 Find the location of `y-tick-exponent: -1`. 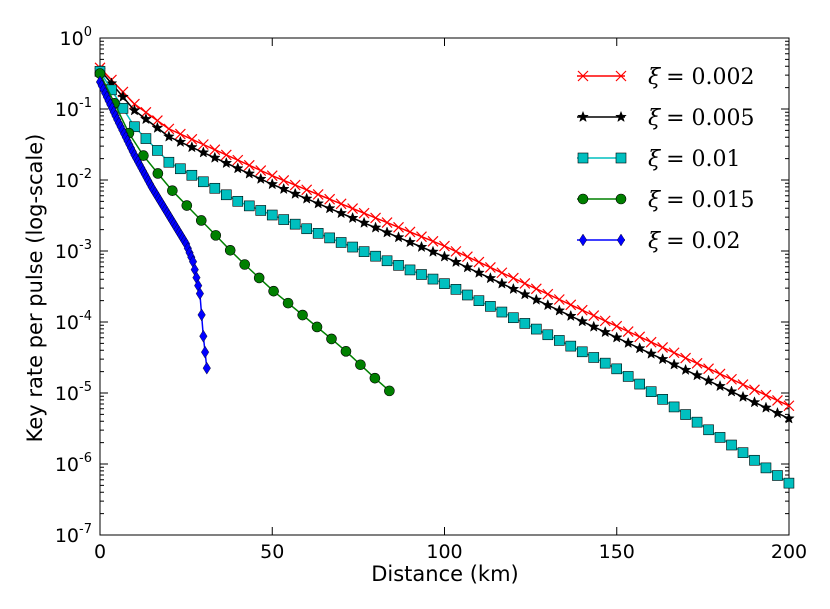

y-tick-exponent: -1 is located at coordinates (85, 103).